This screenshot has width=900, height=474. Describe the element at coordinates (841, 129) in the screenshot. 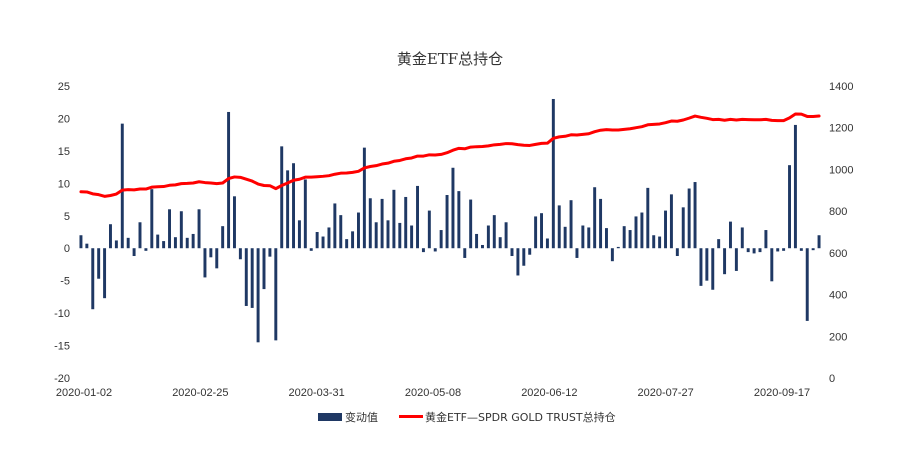

I see `right-axis-tick-label: 1200` at that location.